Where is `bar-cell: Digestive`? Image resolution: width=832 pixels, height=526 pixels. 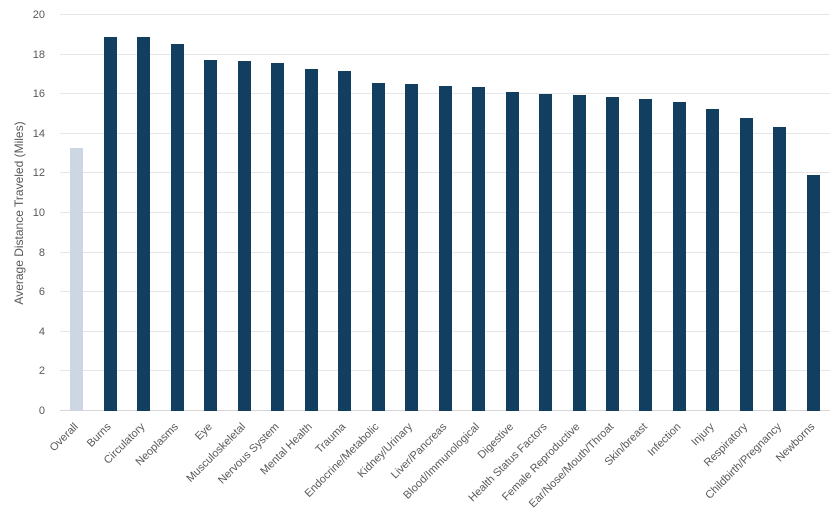
bar-cell: Digestive is located at coordinates (501, 238).